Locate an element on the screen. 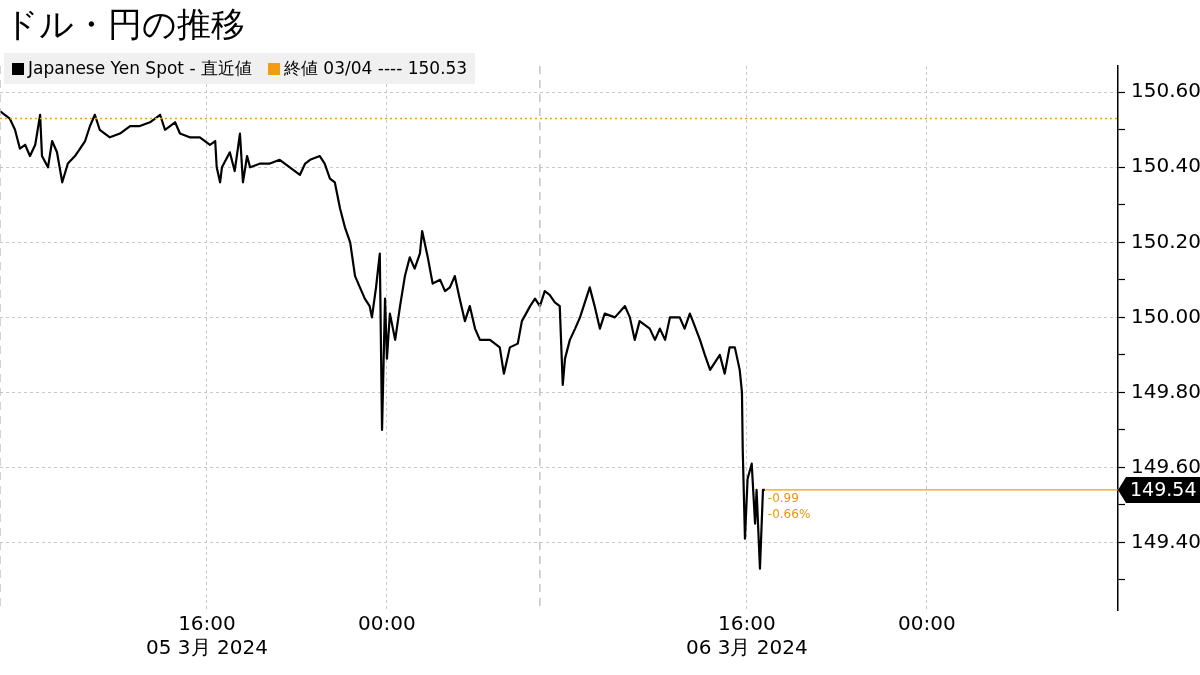  y-tick-label: 150.00 is located at coordinates (1165, 315).